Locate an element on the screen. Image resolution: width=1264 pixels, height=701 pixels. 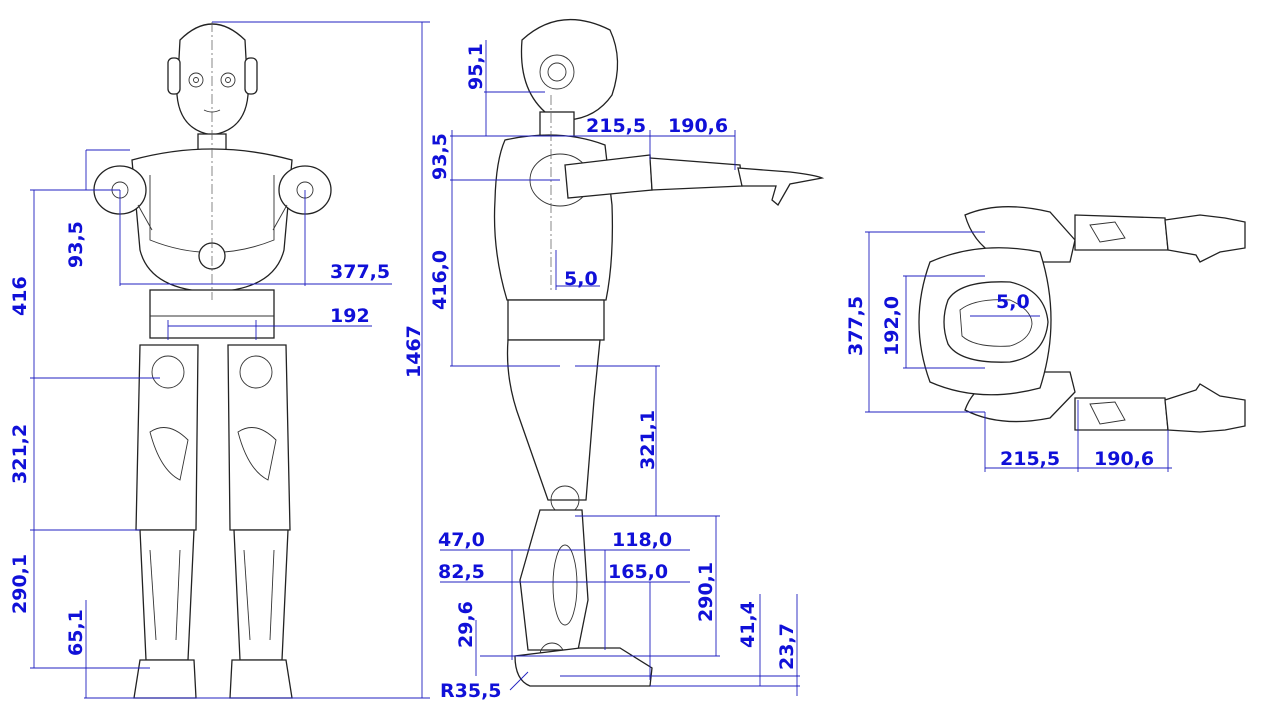
front-thigh-right is located at coordinates (259, 437).